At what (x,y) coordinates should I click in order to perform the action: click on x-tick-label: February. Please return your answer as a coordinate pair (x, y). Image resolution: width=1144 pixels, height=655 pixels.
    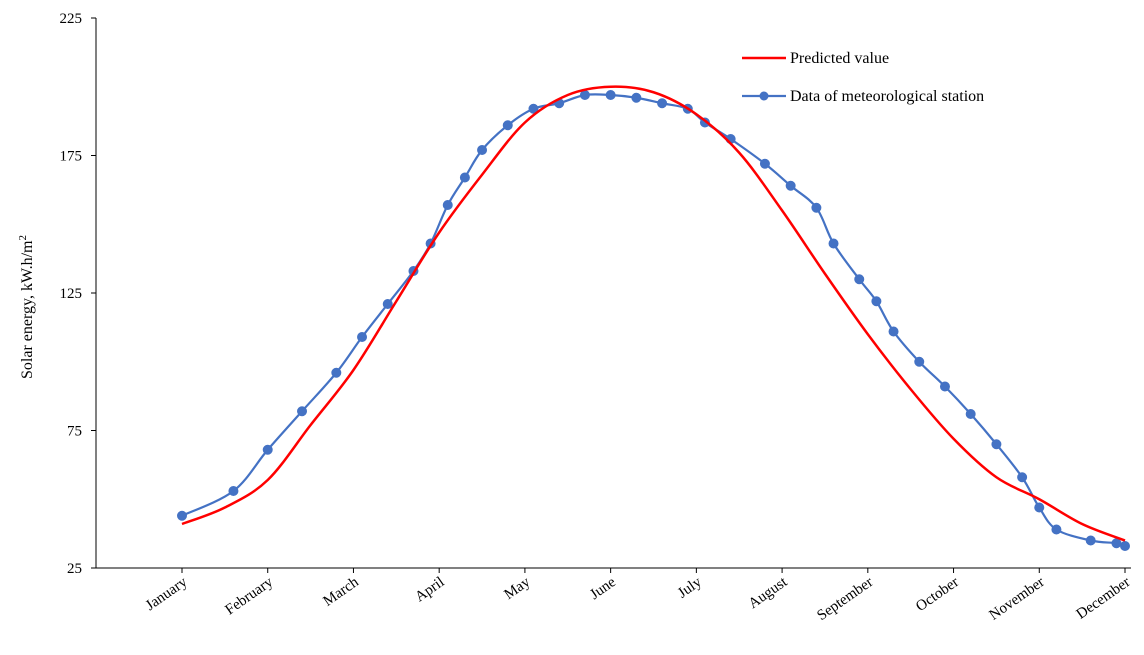
    Looking at the image, I should click on (249, 596).